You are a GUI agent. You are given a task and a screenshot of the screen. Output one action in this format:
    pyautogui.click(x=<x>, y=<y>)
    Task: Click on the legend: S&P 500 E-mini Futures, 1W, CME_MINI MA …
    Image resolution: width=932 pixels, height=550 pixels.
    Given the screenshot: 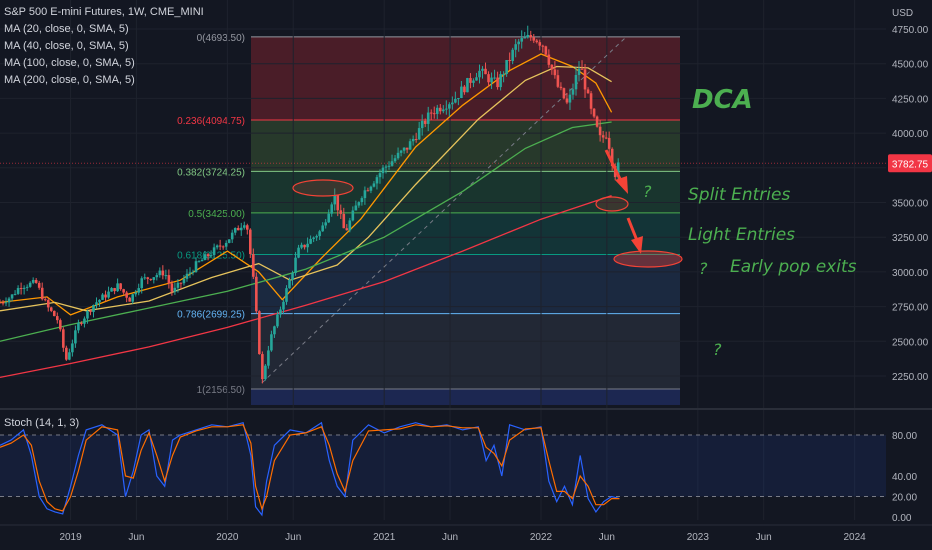 What is the action you would take?
    pyautogui.click(x=104, y=46)
    